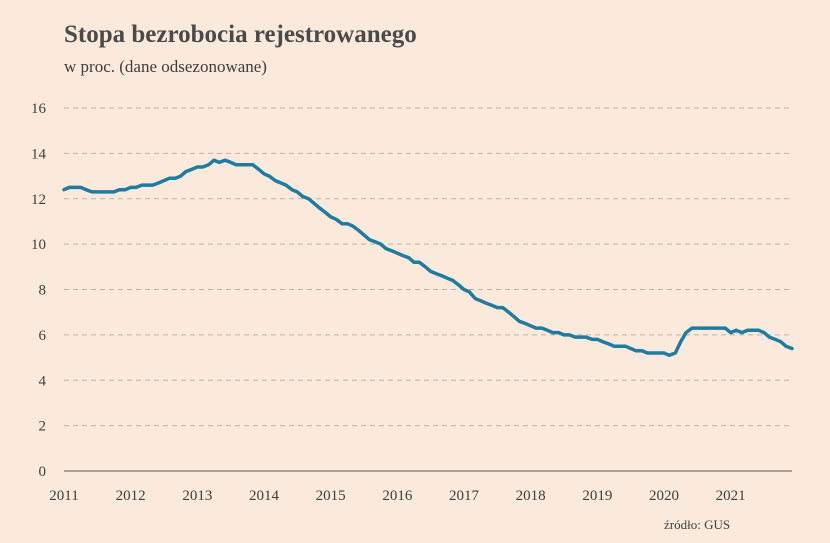 This screenshot has height=543, width=830. Describe the element at coordinates (264, 496) in the screenshot. I see `x-tick-label: 2014` at that location.